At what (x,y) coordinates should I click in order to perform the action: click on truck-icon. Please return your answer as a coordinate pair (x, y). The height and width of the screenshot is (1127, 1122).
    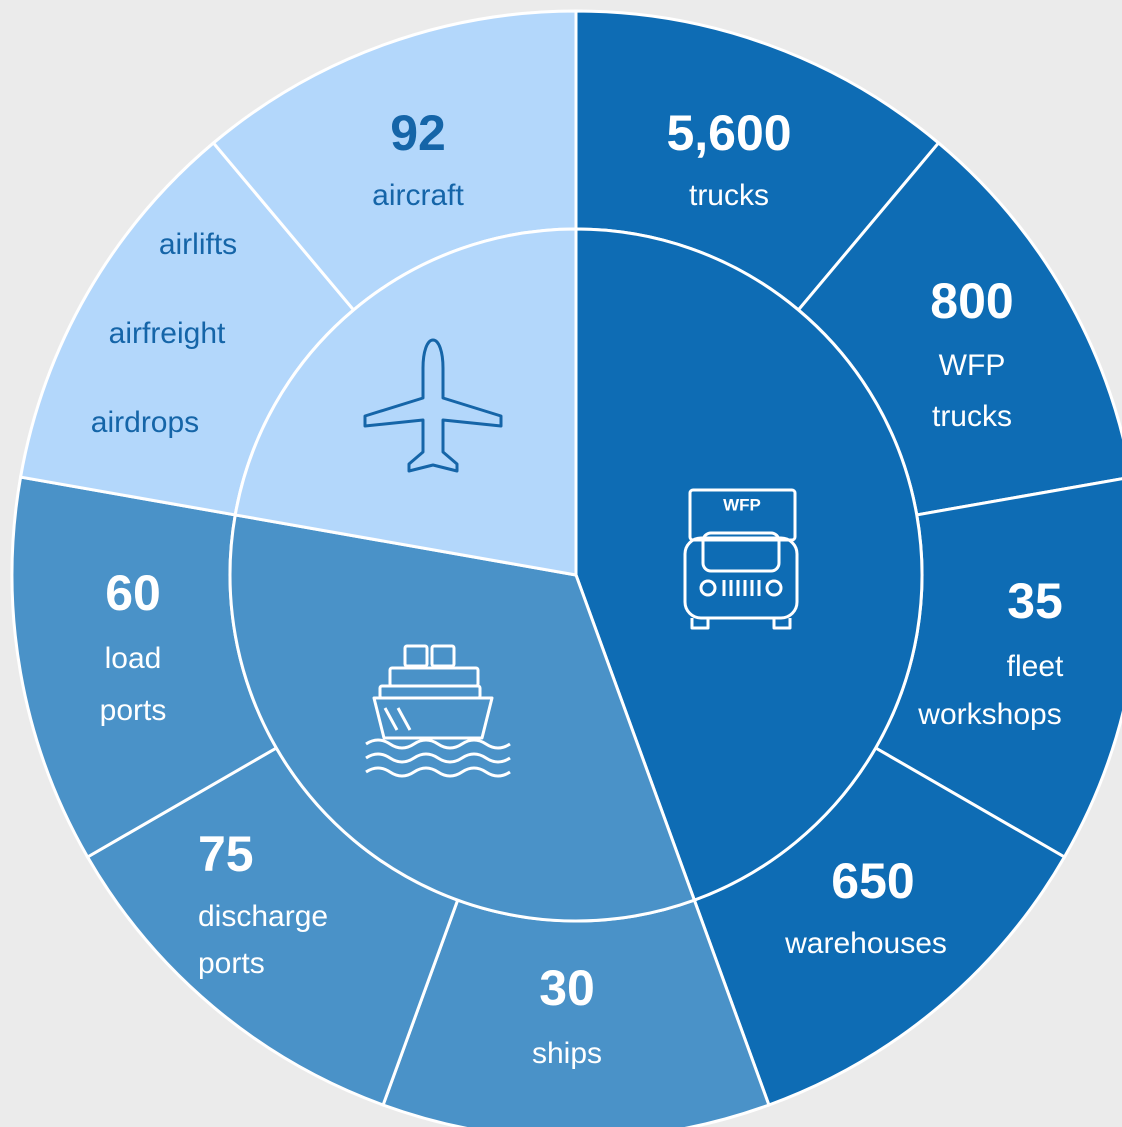
    Looking at the image, I should click on (741, 559).